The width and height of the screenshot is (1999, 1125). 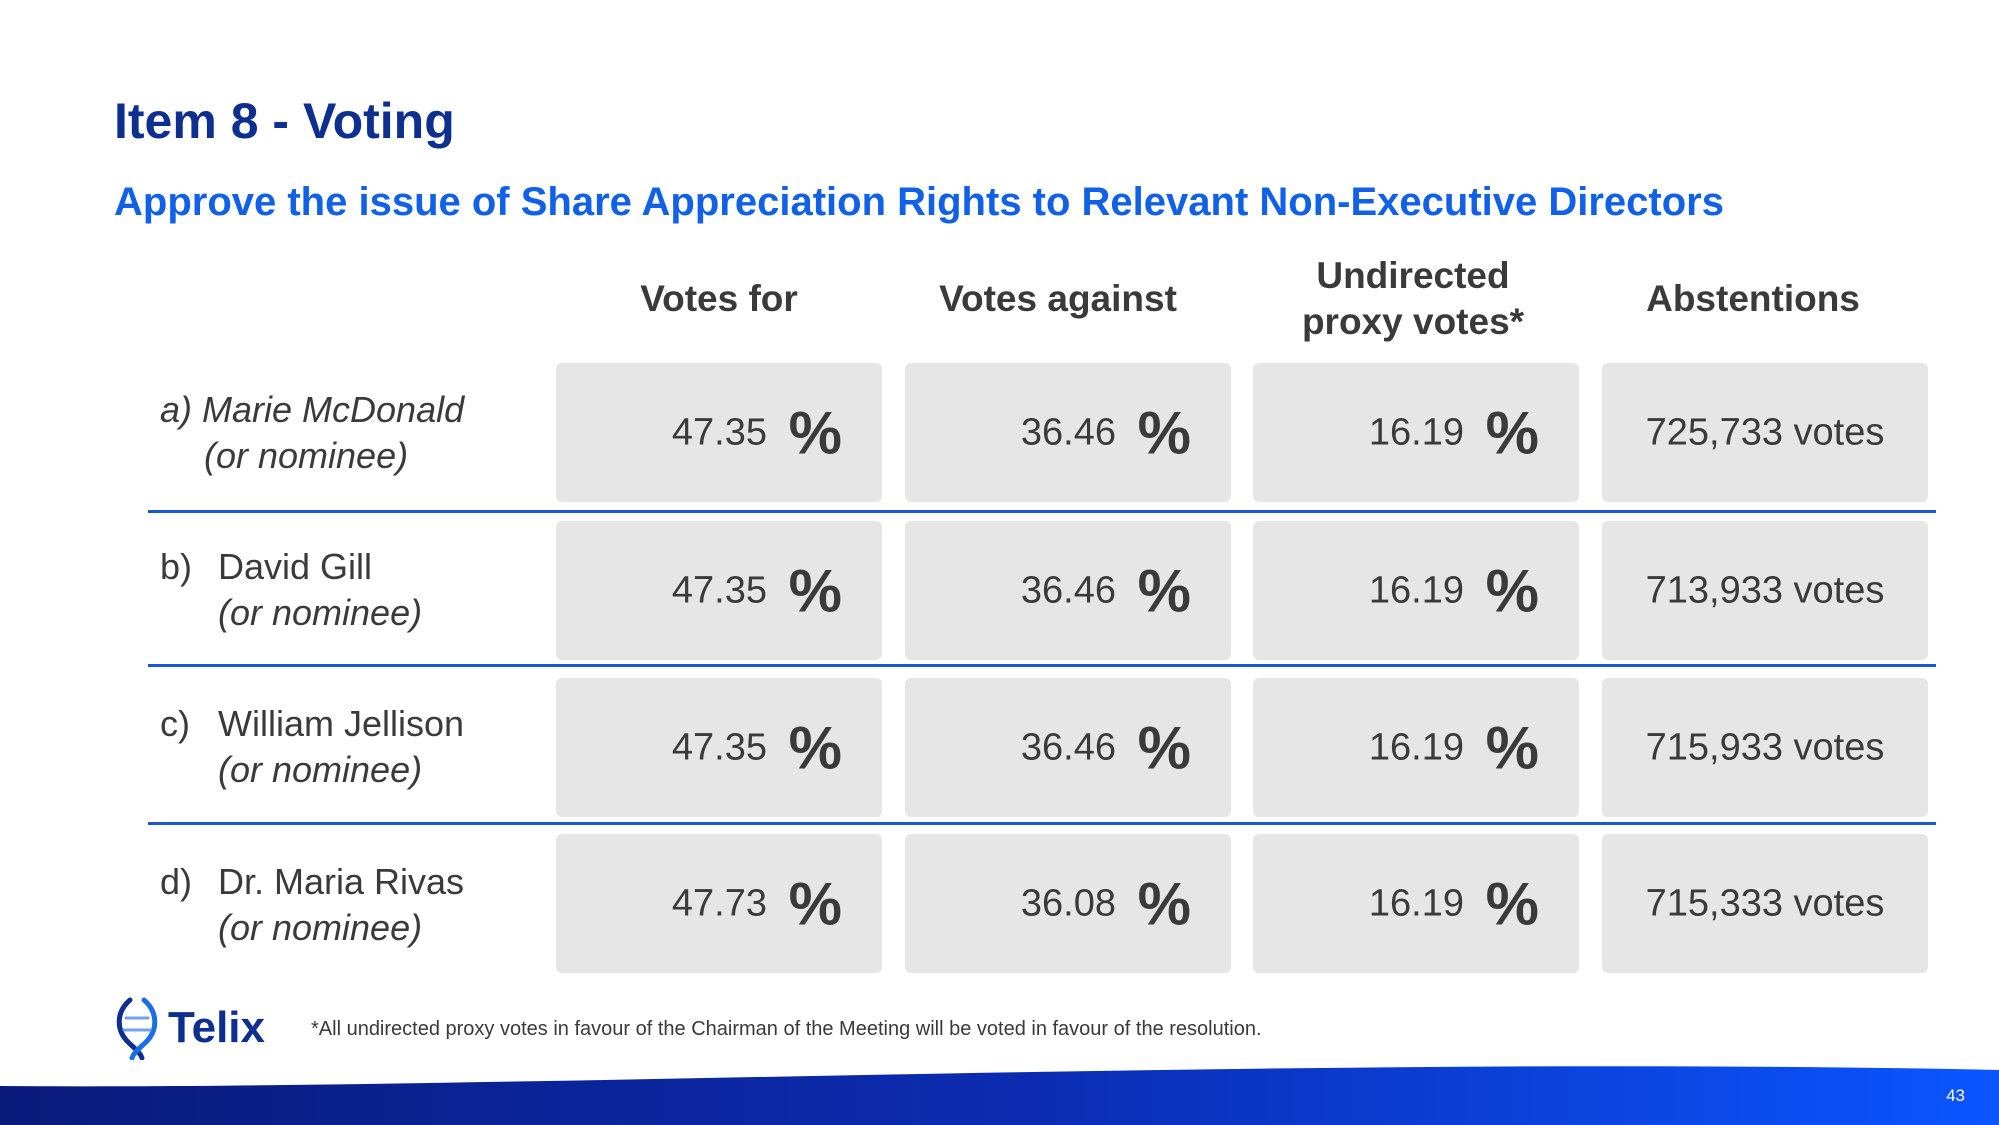 I want to click on table-cell-votes-against: 36.08%, so click(x=1068, y=903).